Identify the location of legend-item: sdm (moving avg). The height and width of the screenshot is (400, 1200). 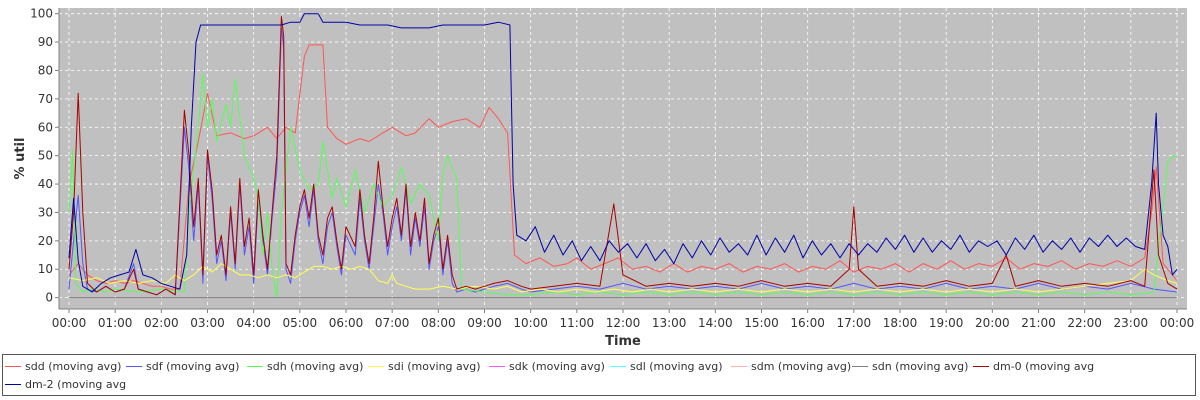
(791, 366).